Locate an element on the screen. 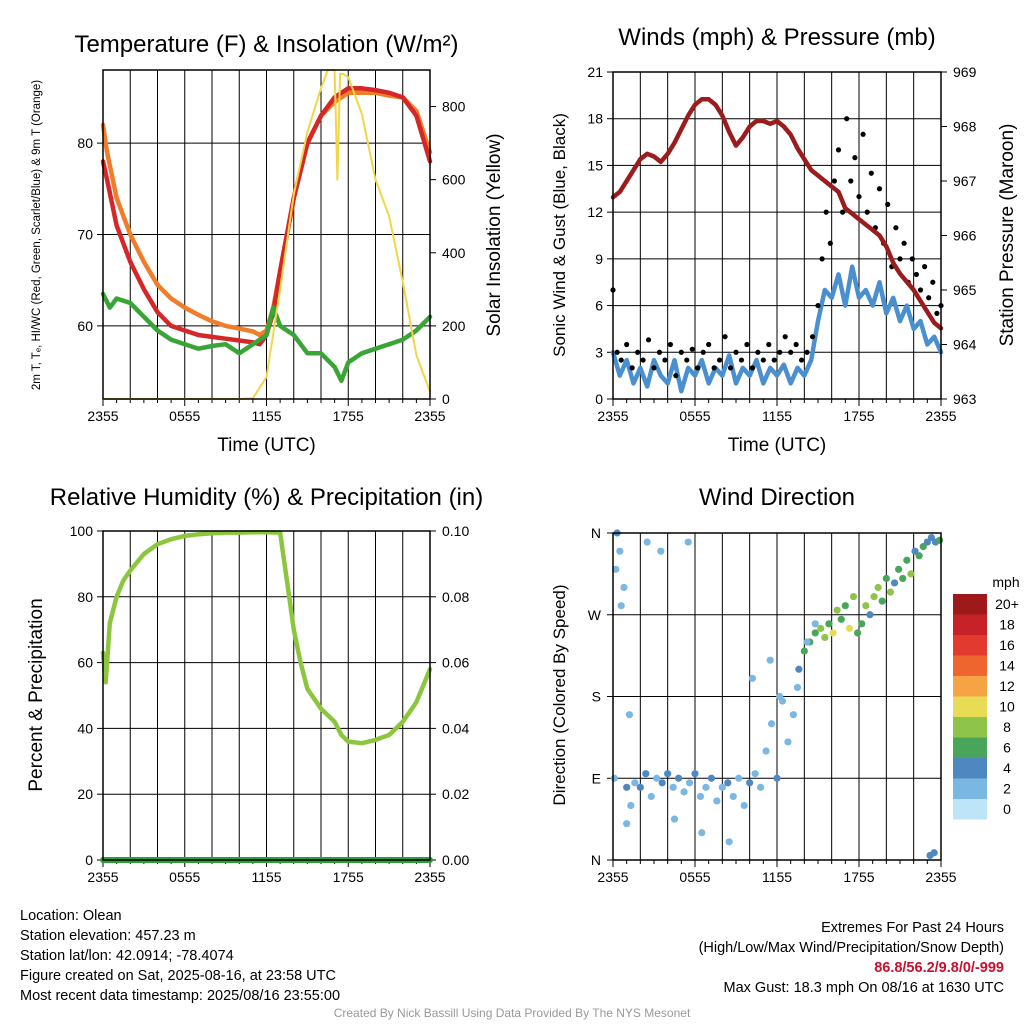  colorbar-label: 6 is located at coordinates (1007, 748).